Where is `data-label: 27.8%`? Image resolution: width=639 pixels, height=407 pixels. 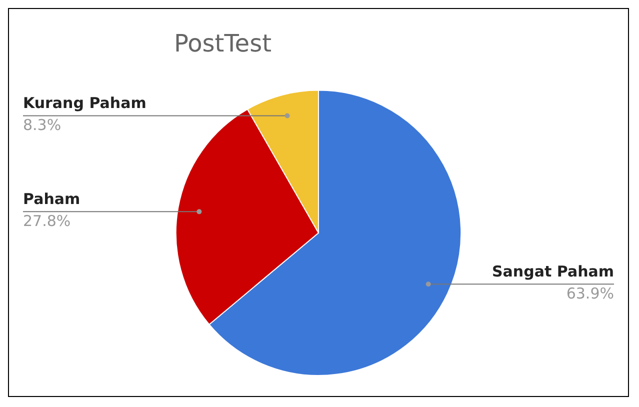 data-label: 27.8% is located at coordinates (47, 221).